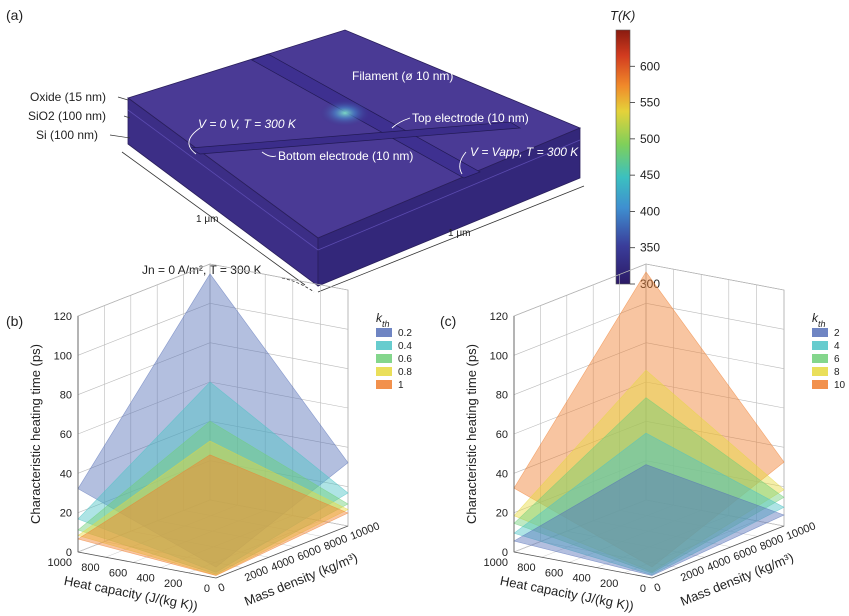  What do you see at coordinates (650, 103) in the screenshot?
I see `colorbar-tick-label: 550` at bounding box center [650, 103].